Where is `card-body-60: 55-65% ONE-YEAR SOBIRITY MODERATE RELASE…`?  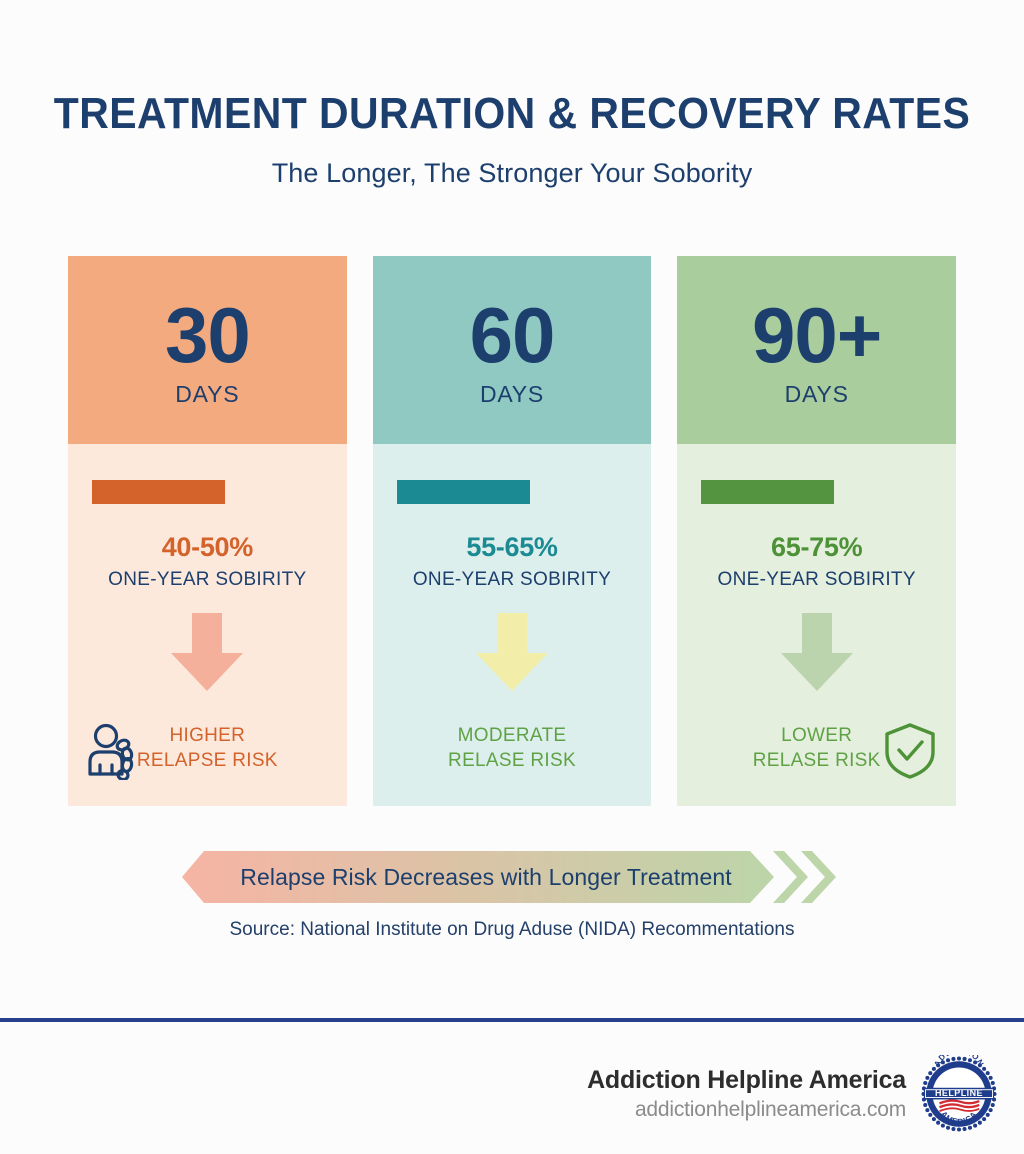
card-body-60: 55-65% ONE-YEAR SOBIRITY MODERATE RELASE… is located at coordinates (512, 625).